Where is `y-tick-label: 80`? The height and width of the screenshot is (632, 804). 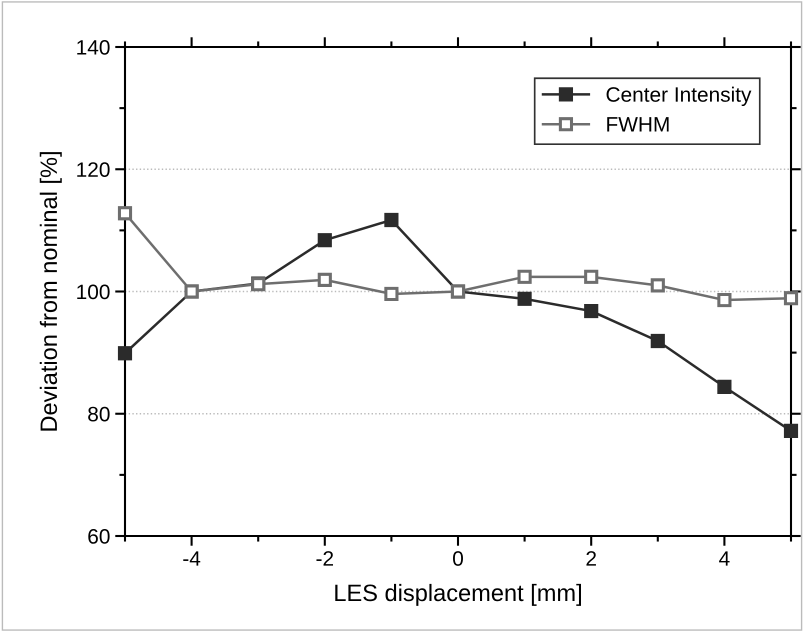
y-tick-label: 80 is located at coordinates (99, 414).